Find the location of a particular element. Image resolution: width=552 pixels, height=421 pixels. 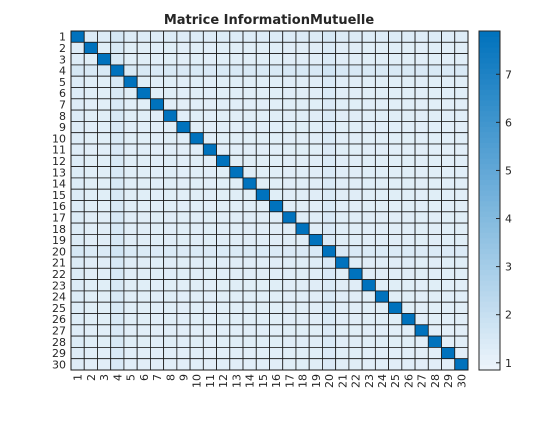

x-tick-label: 25 is located at coordinates (395, 381).